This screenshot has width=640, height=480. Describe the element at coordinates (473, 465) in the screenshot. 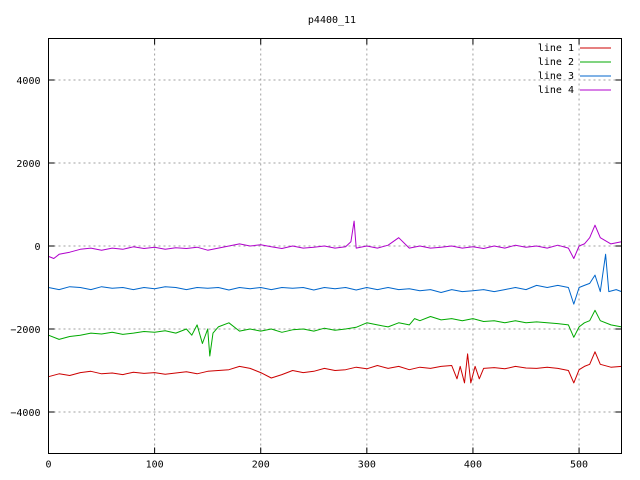

I see `x-tick-label: 400` at that location.